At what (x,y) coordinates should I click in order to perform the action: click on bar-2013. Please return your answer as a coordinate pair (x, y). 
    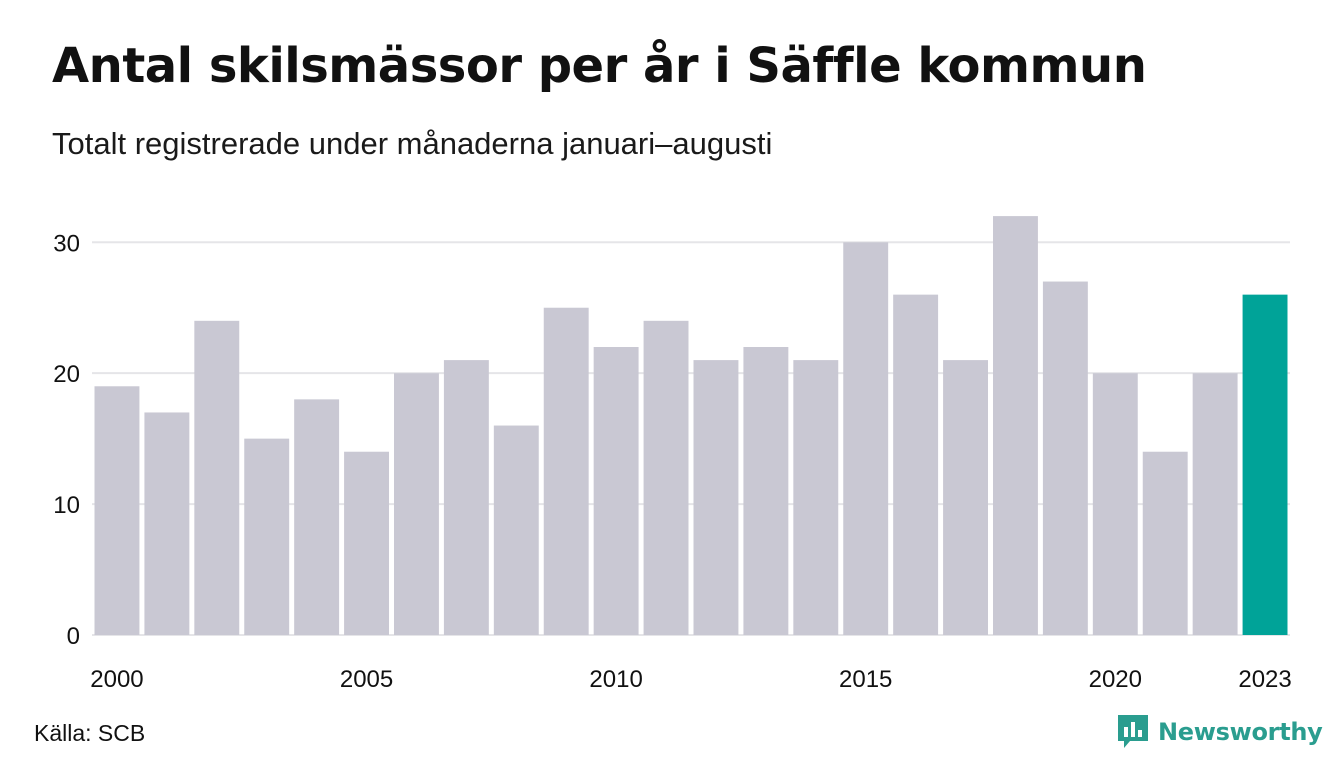
    Looking at the image, I should click on (766, 491).